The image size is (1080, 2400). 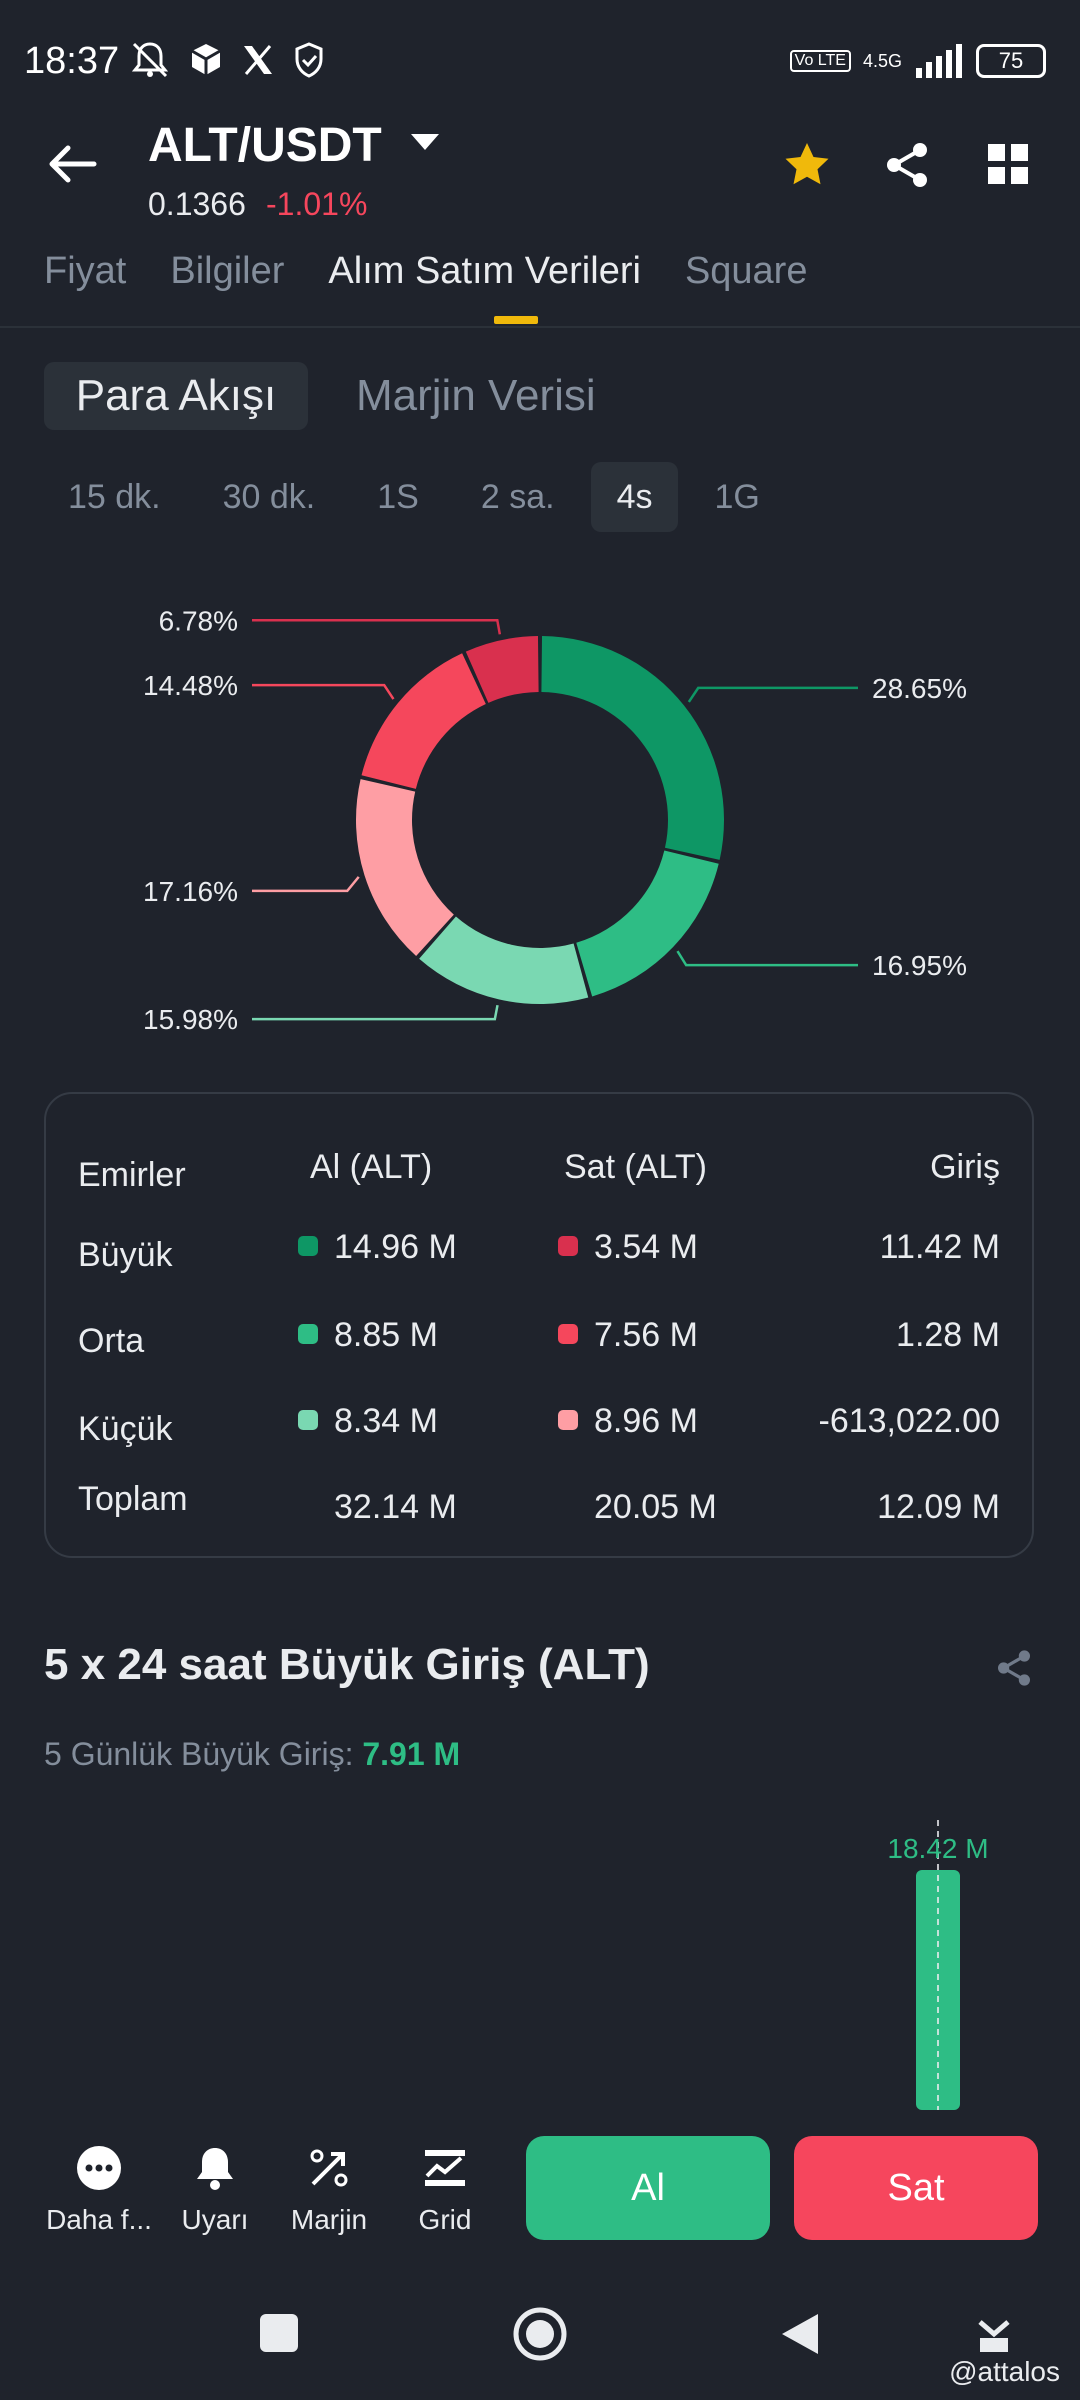 I want to click on status-icons, so click(x=227, y=60).